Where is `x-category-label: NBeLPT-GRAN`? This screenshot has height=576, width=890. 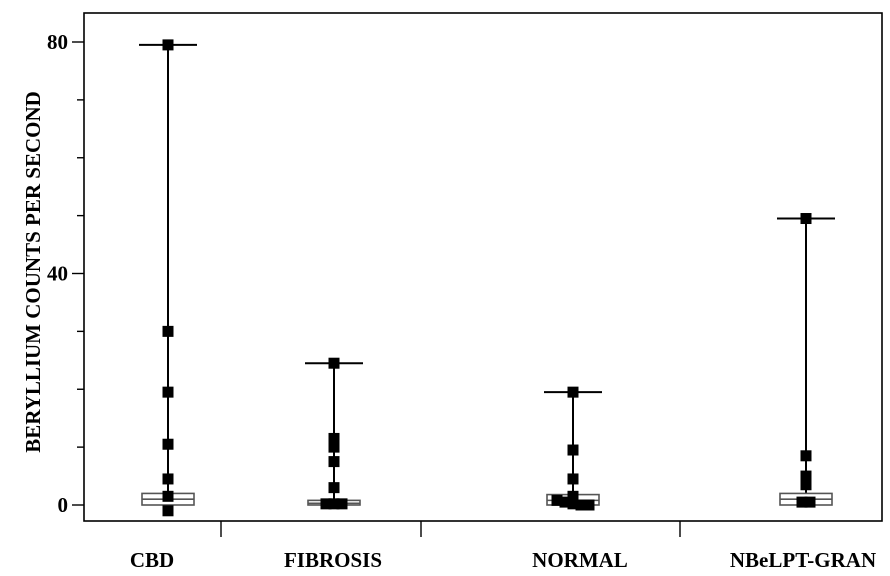
x-category-label: NBeLPT-GRAN is located at coordinates (803, 560).